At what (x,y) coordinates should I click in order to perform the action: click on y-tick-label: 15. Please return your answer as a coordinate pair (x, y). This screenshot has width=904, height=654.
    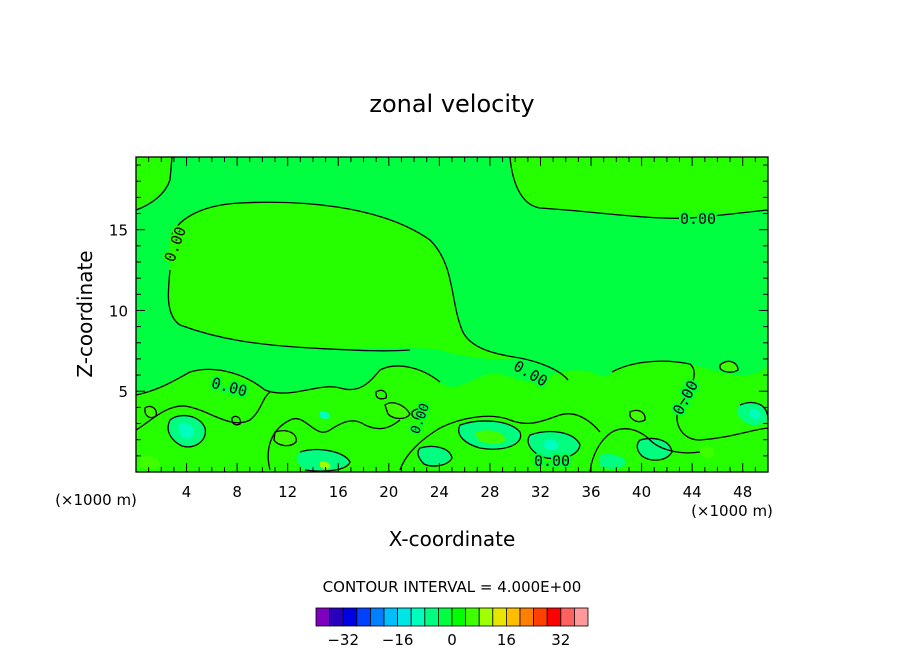
    Looking at the image, I should click on (118, 231).